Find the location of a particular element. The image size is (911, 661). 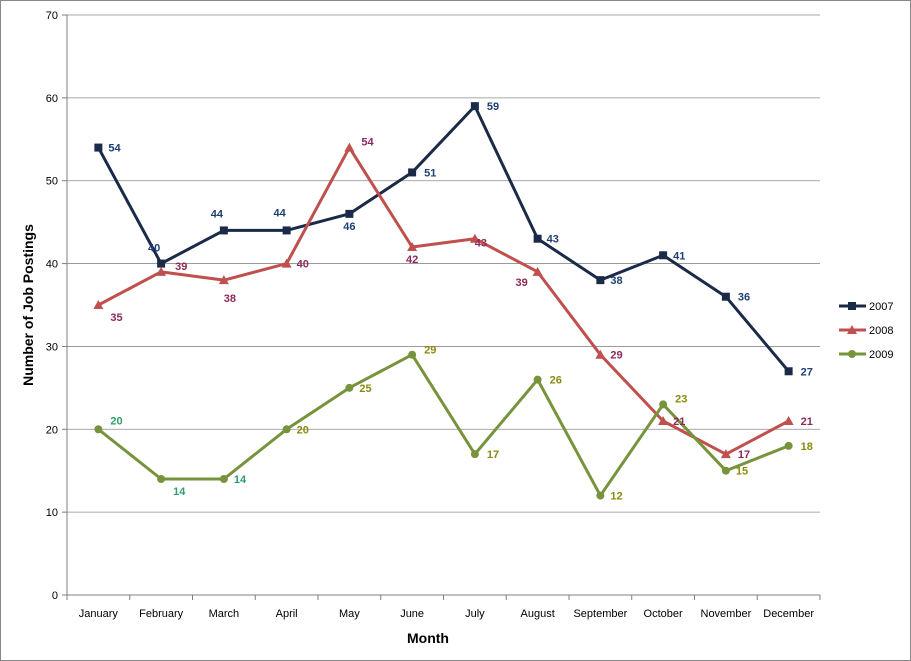

data-label: 42 is located at coordinates (412, 260).